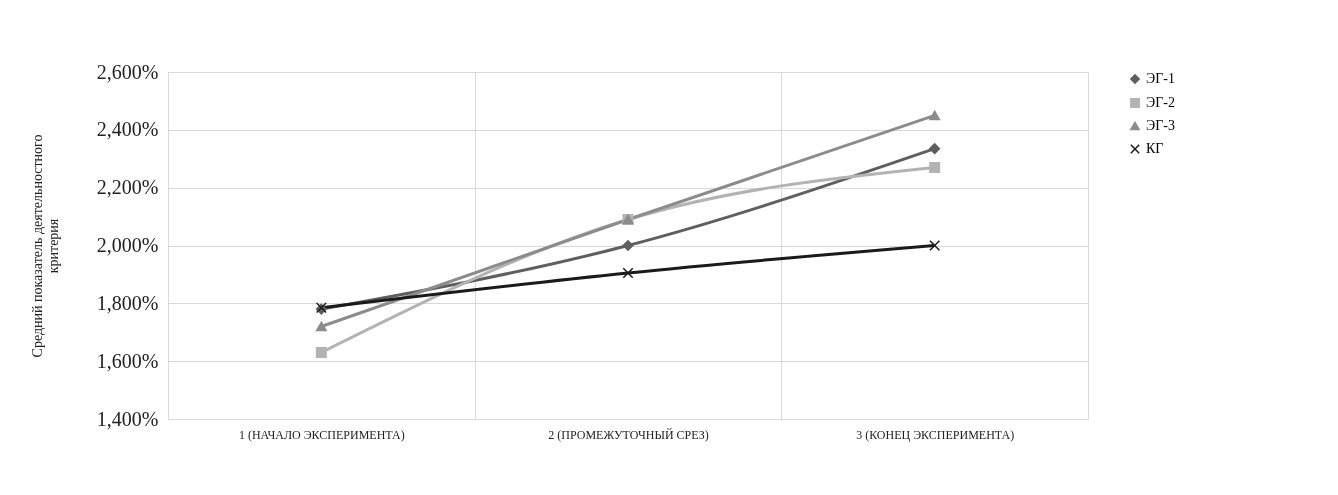 The image size is (1338, 495). Describe the element at coordinates (1155, 148) in the screenshot. I see `legend-label: КГ` at that location.